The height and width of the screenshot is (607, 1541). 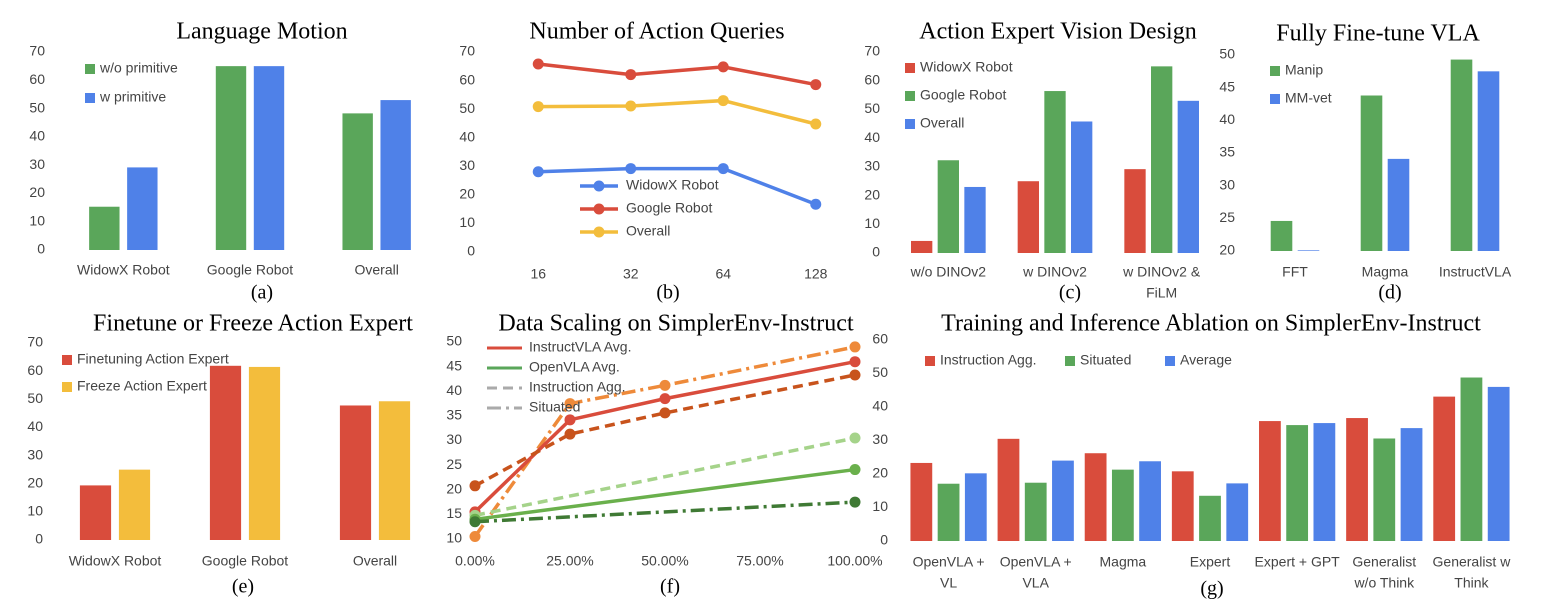 What do you see at coordinates (132, 97) in the screenshot?
I see `legend-label: w primitive` at bounding box center [132, 97].